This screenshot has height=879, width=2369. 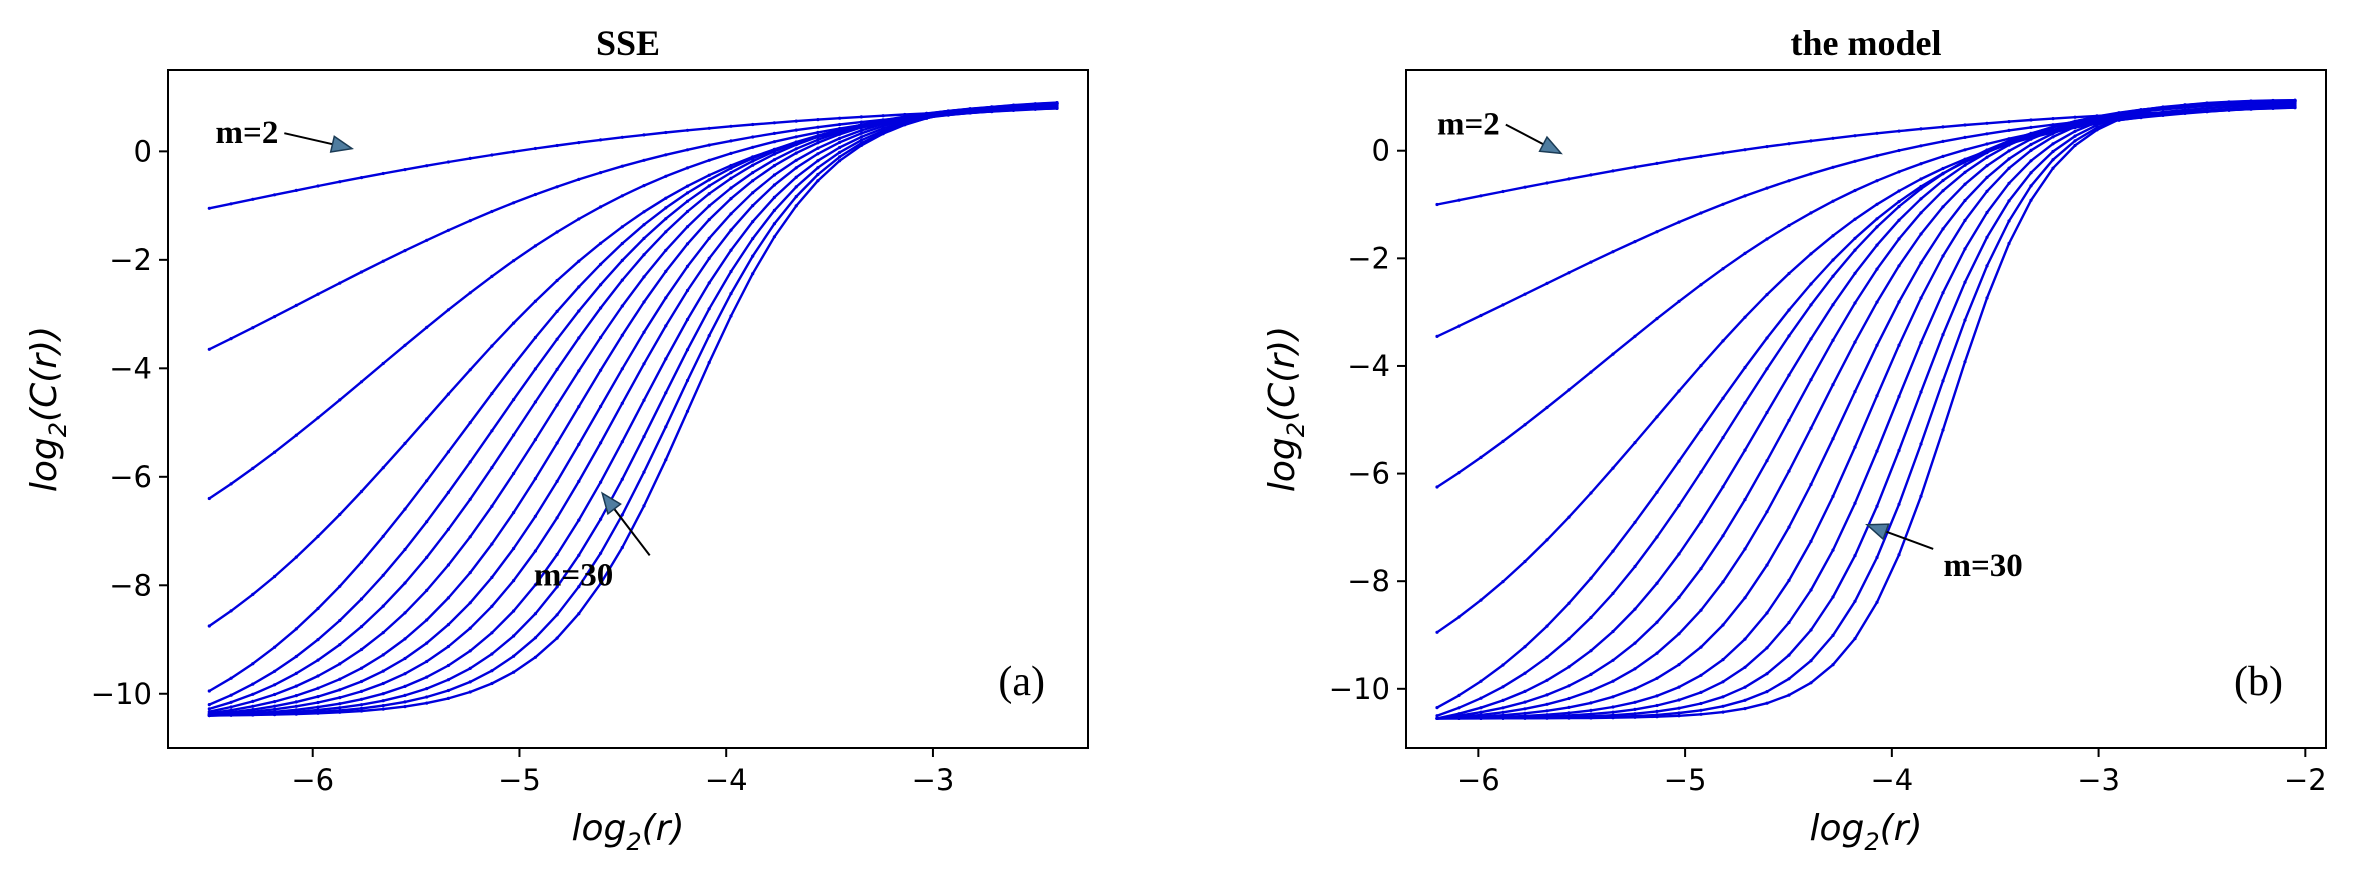 I want to click on y-tick-label: −6, so click(x=130, y=477).